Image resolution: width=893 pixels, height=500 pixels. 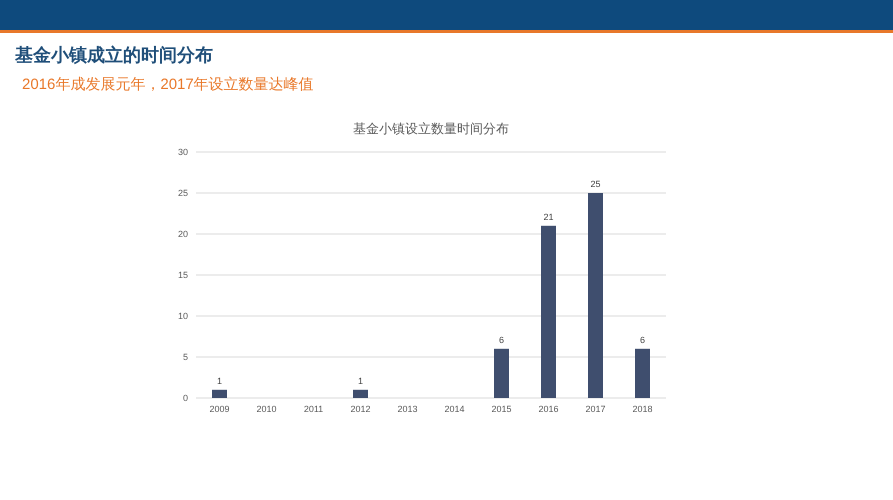 What do you see at coordinates (360, 409) in the screenshot?
I see `x-tick-label: 2012` at bounding box center [360, 409].